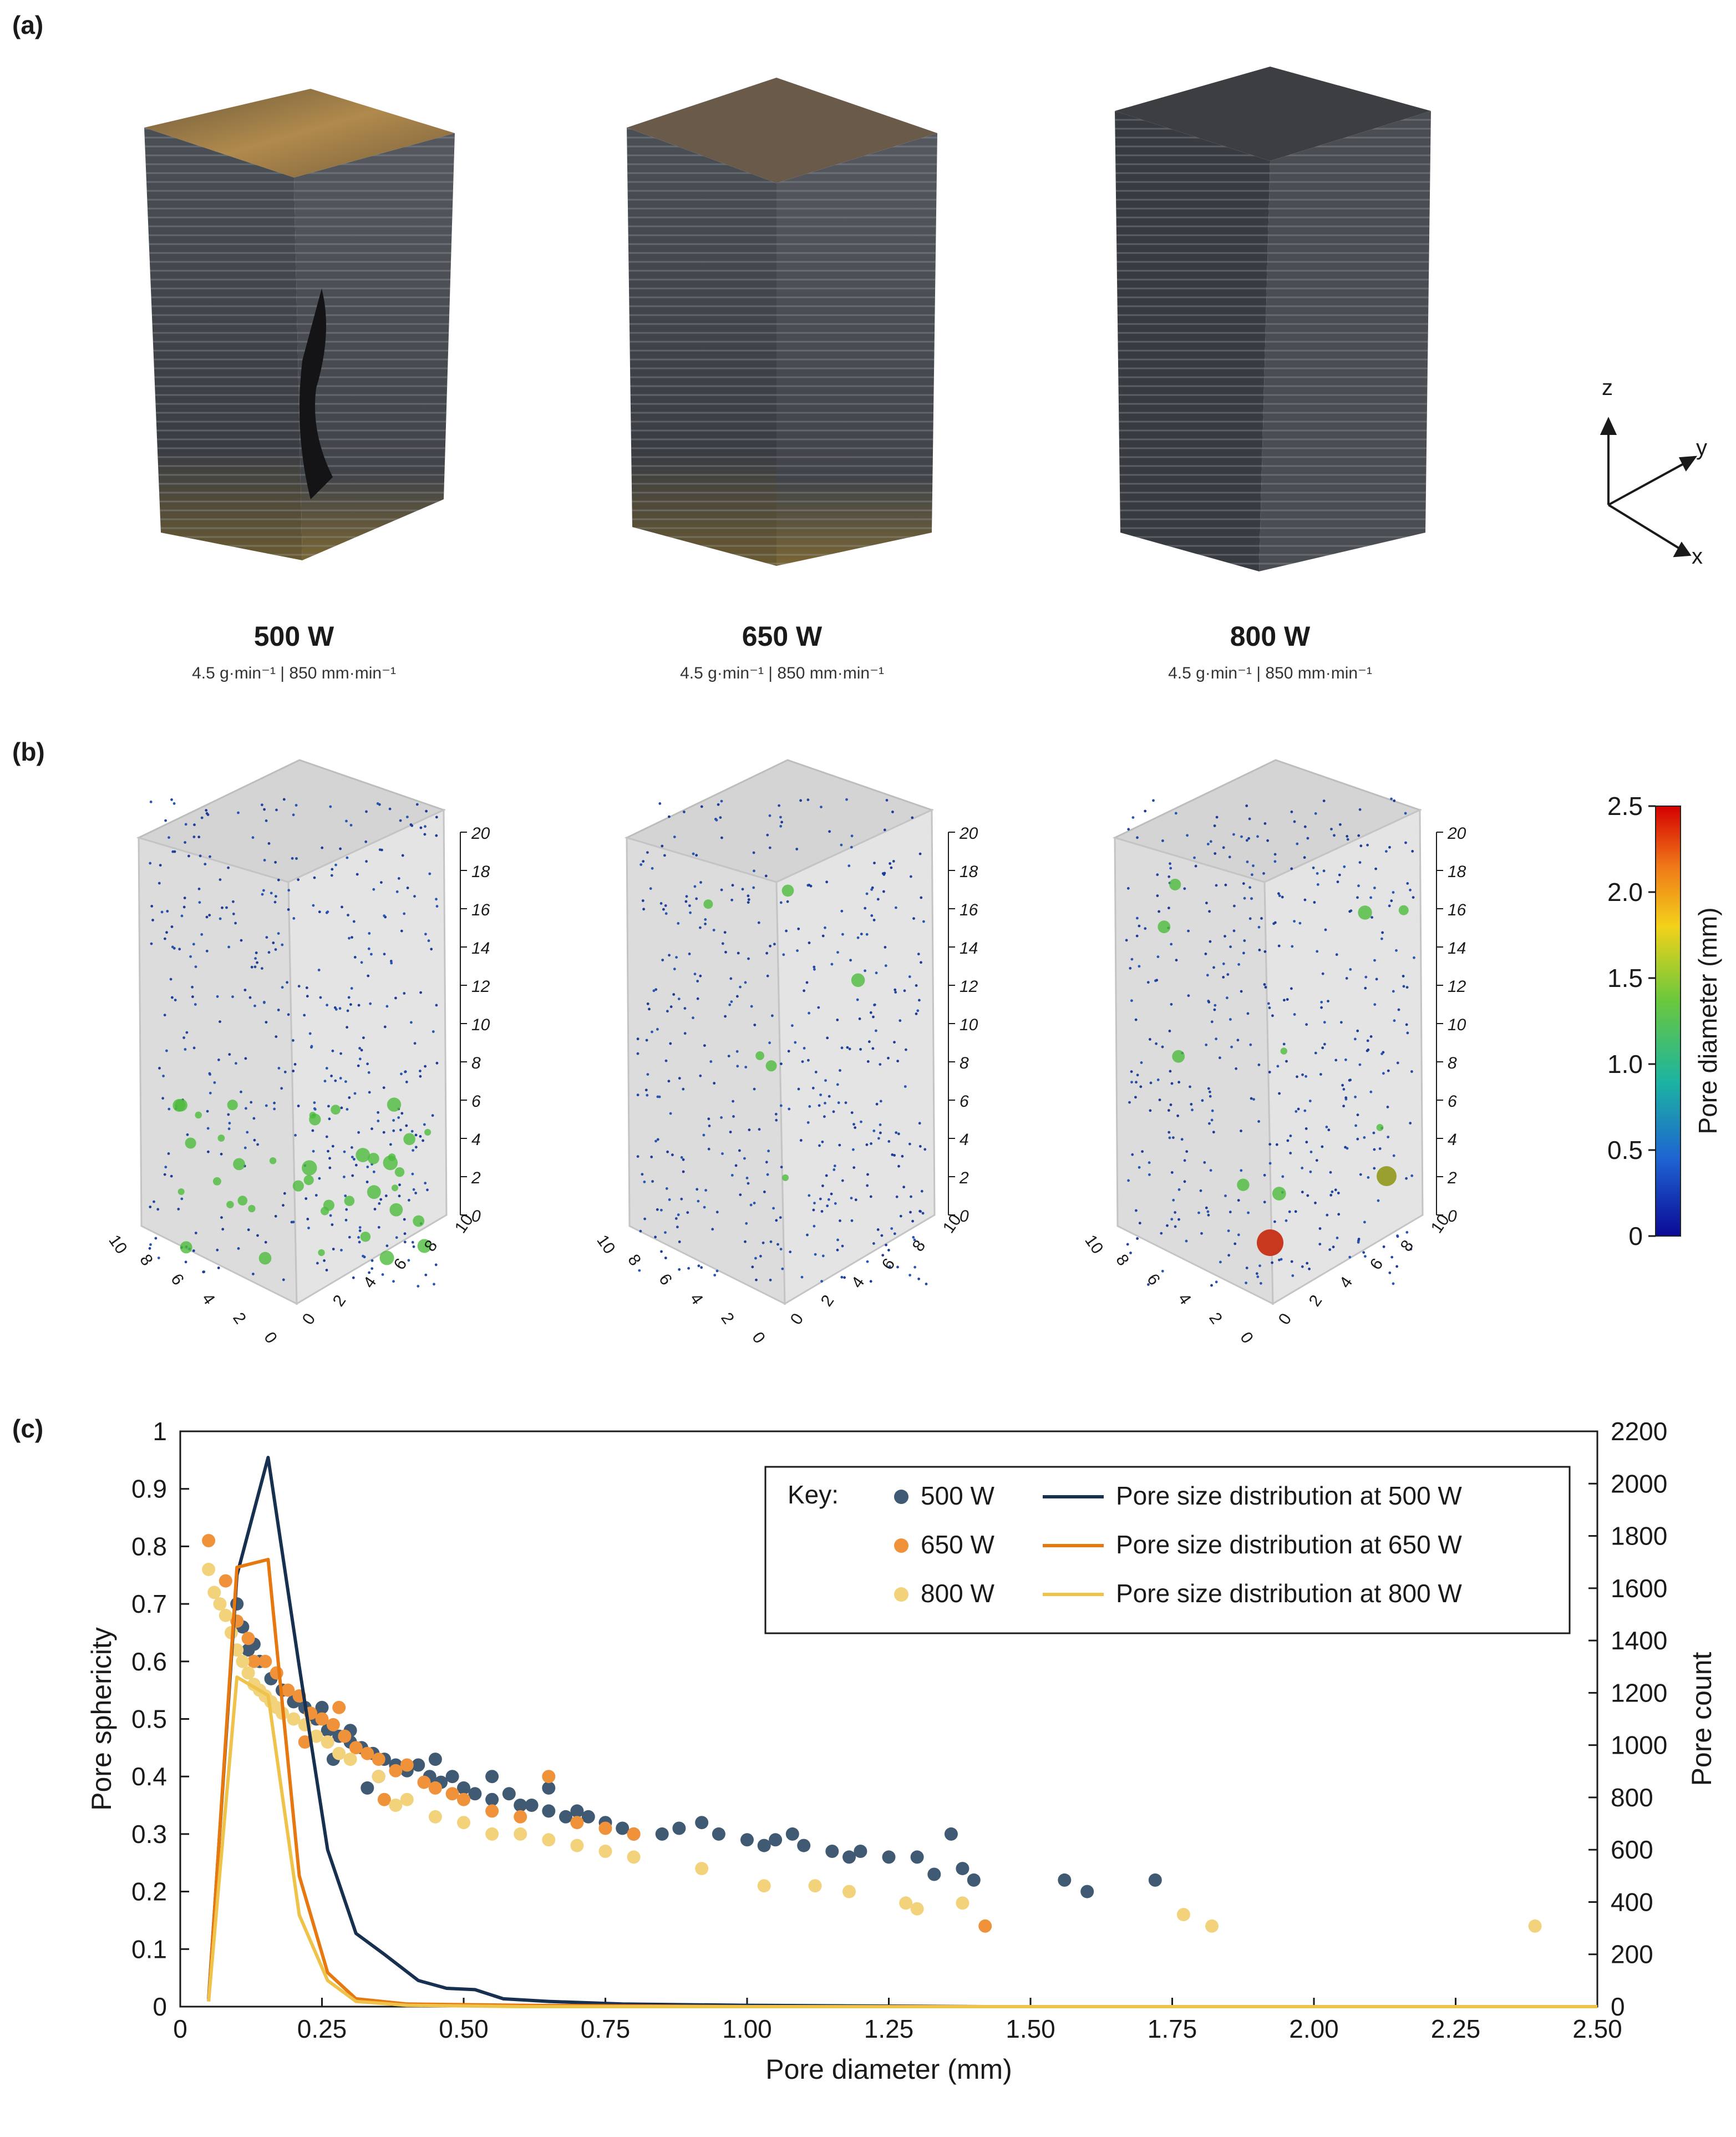  I want to click on y-tick-label: 2, so click(1316, 1301).